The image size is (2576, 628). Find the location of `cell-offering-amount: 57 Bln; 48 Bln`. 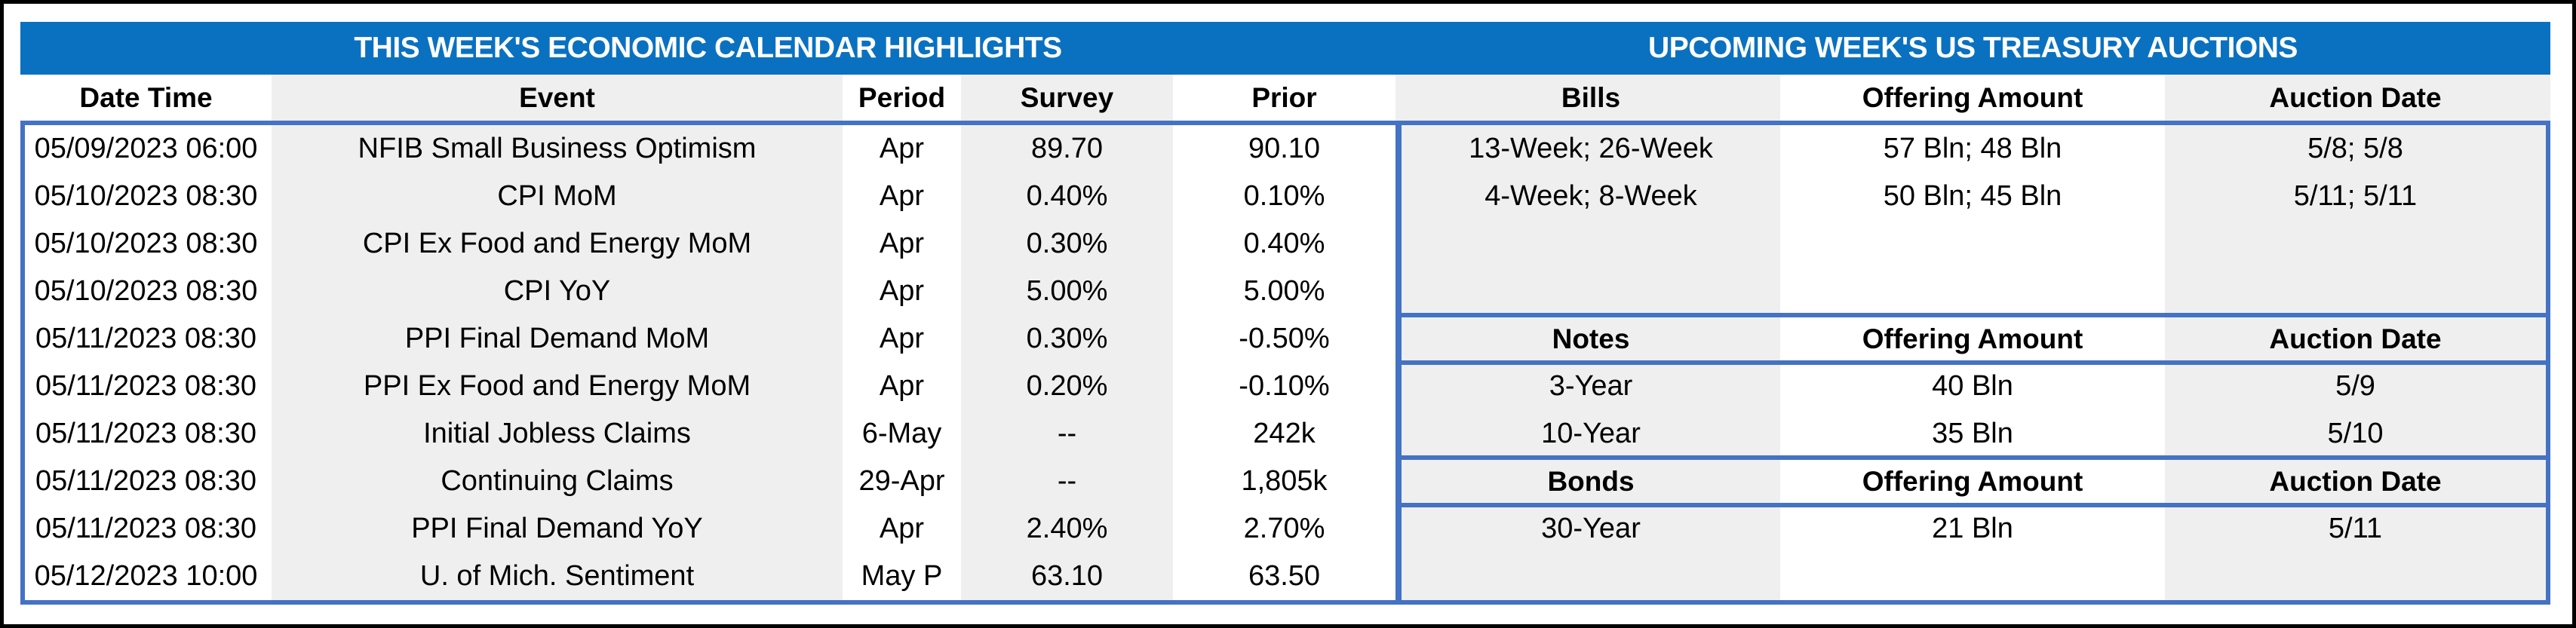

cell-offering-amount: 57 Bln; 48 Bln is located at coordinates (1972, 148).